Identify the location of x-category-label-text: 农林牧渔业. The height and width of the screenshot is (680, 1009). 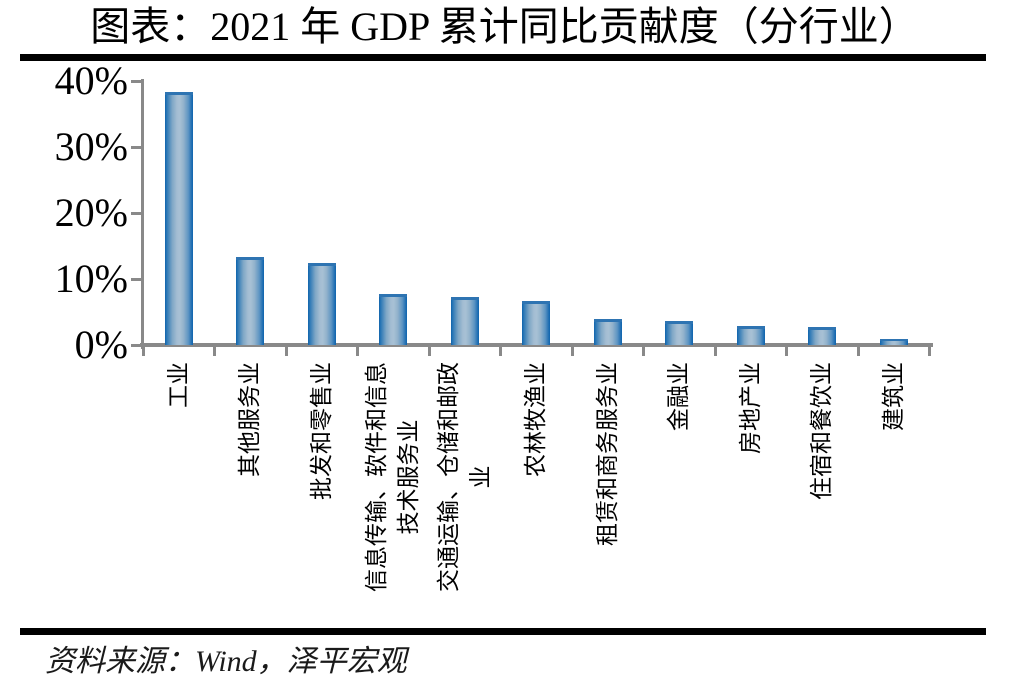
(536, 419).